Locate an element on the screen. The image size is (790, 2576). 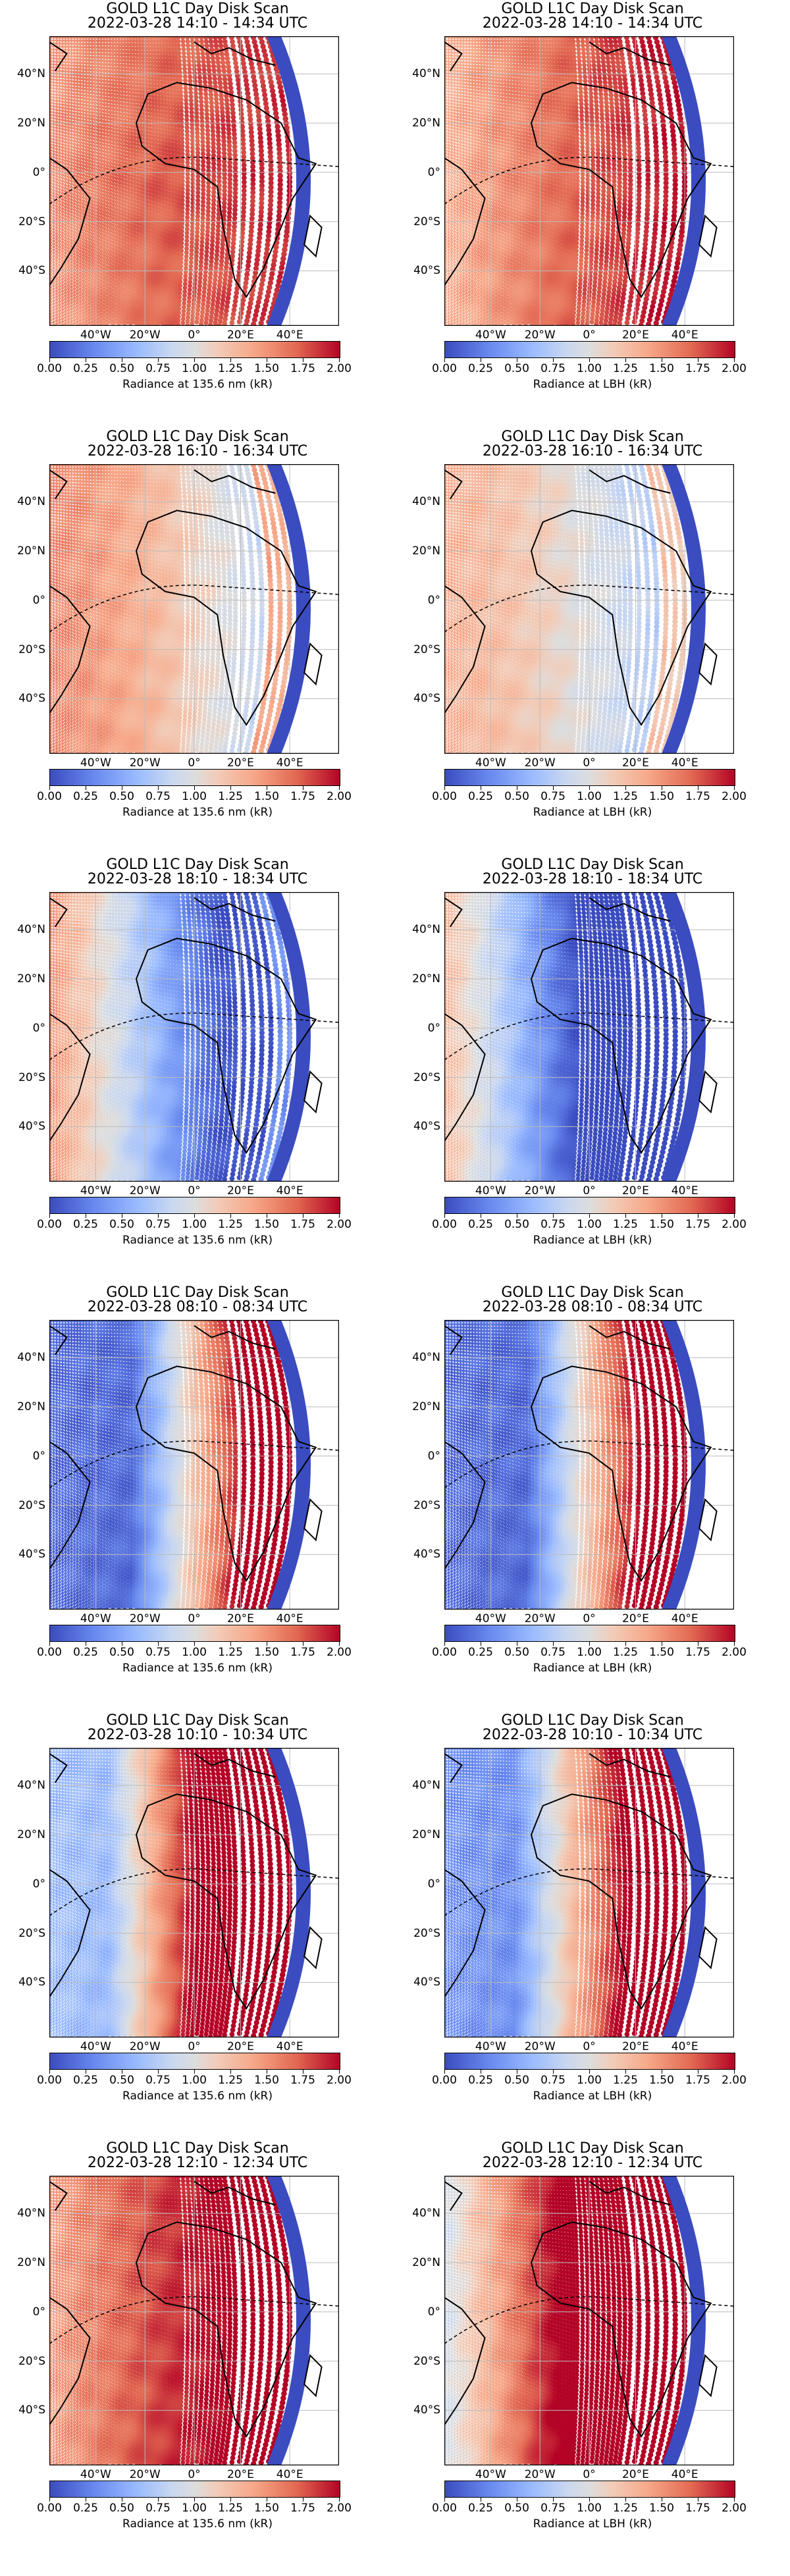
colorbar-label: Radiance at 135.6 nm (kR) is located at coordinates (197, 1668).